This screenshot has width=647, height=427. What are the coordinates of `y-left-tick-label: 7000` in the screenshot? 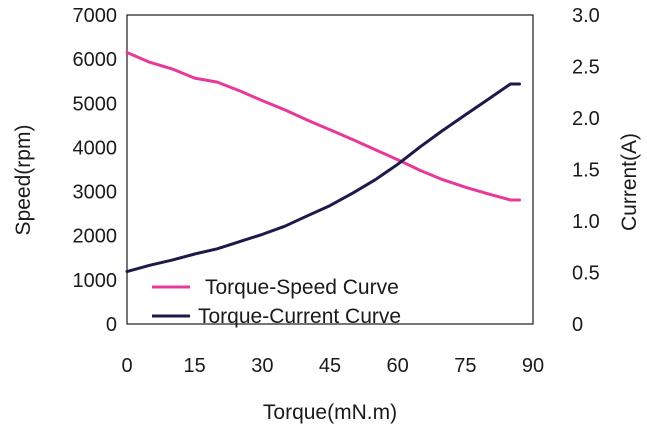 It's located at (95, 16).